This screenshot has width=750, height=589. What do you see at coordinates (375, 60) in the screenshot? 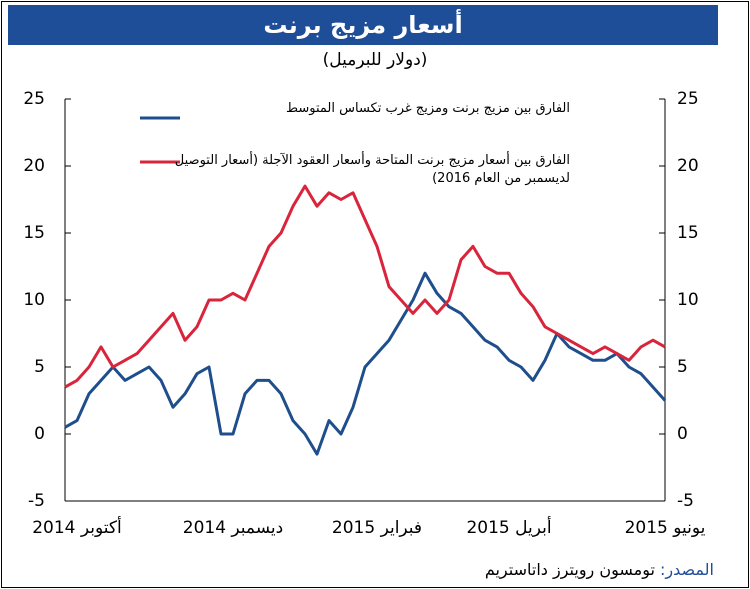
I see `chart-subtitle: (دولار للبرميل)` at bounding box center [375, 60].